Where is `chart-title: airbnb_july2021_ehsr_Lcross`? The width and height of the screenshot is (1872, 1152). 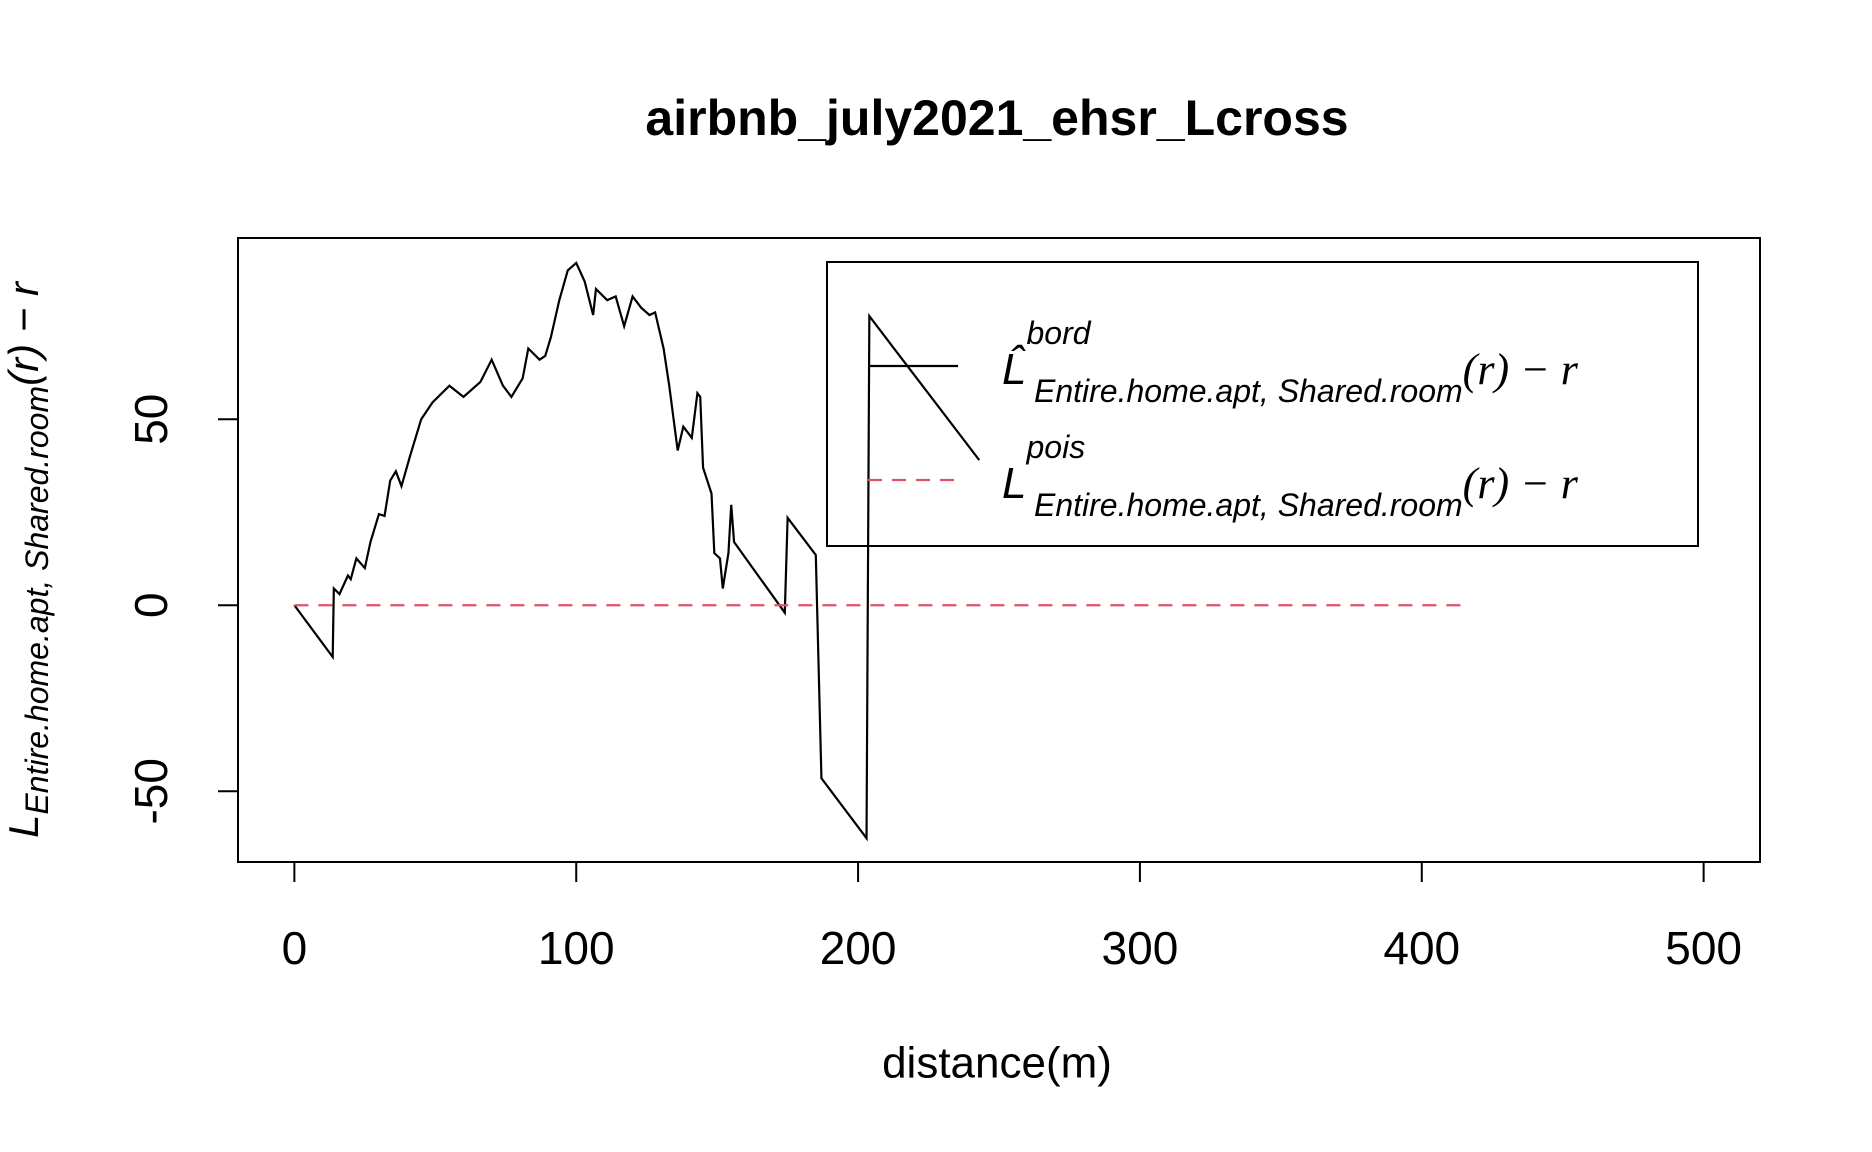 chart-title: airbnb_july2021_ehsr_Lcross is located at coordinates (996, 118).